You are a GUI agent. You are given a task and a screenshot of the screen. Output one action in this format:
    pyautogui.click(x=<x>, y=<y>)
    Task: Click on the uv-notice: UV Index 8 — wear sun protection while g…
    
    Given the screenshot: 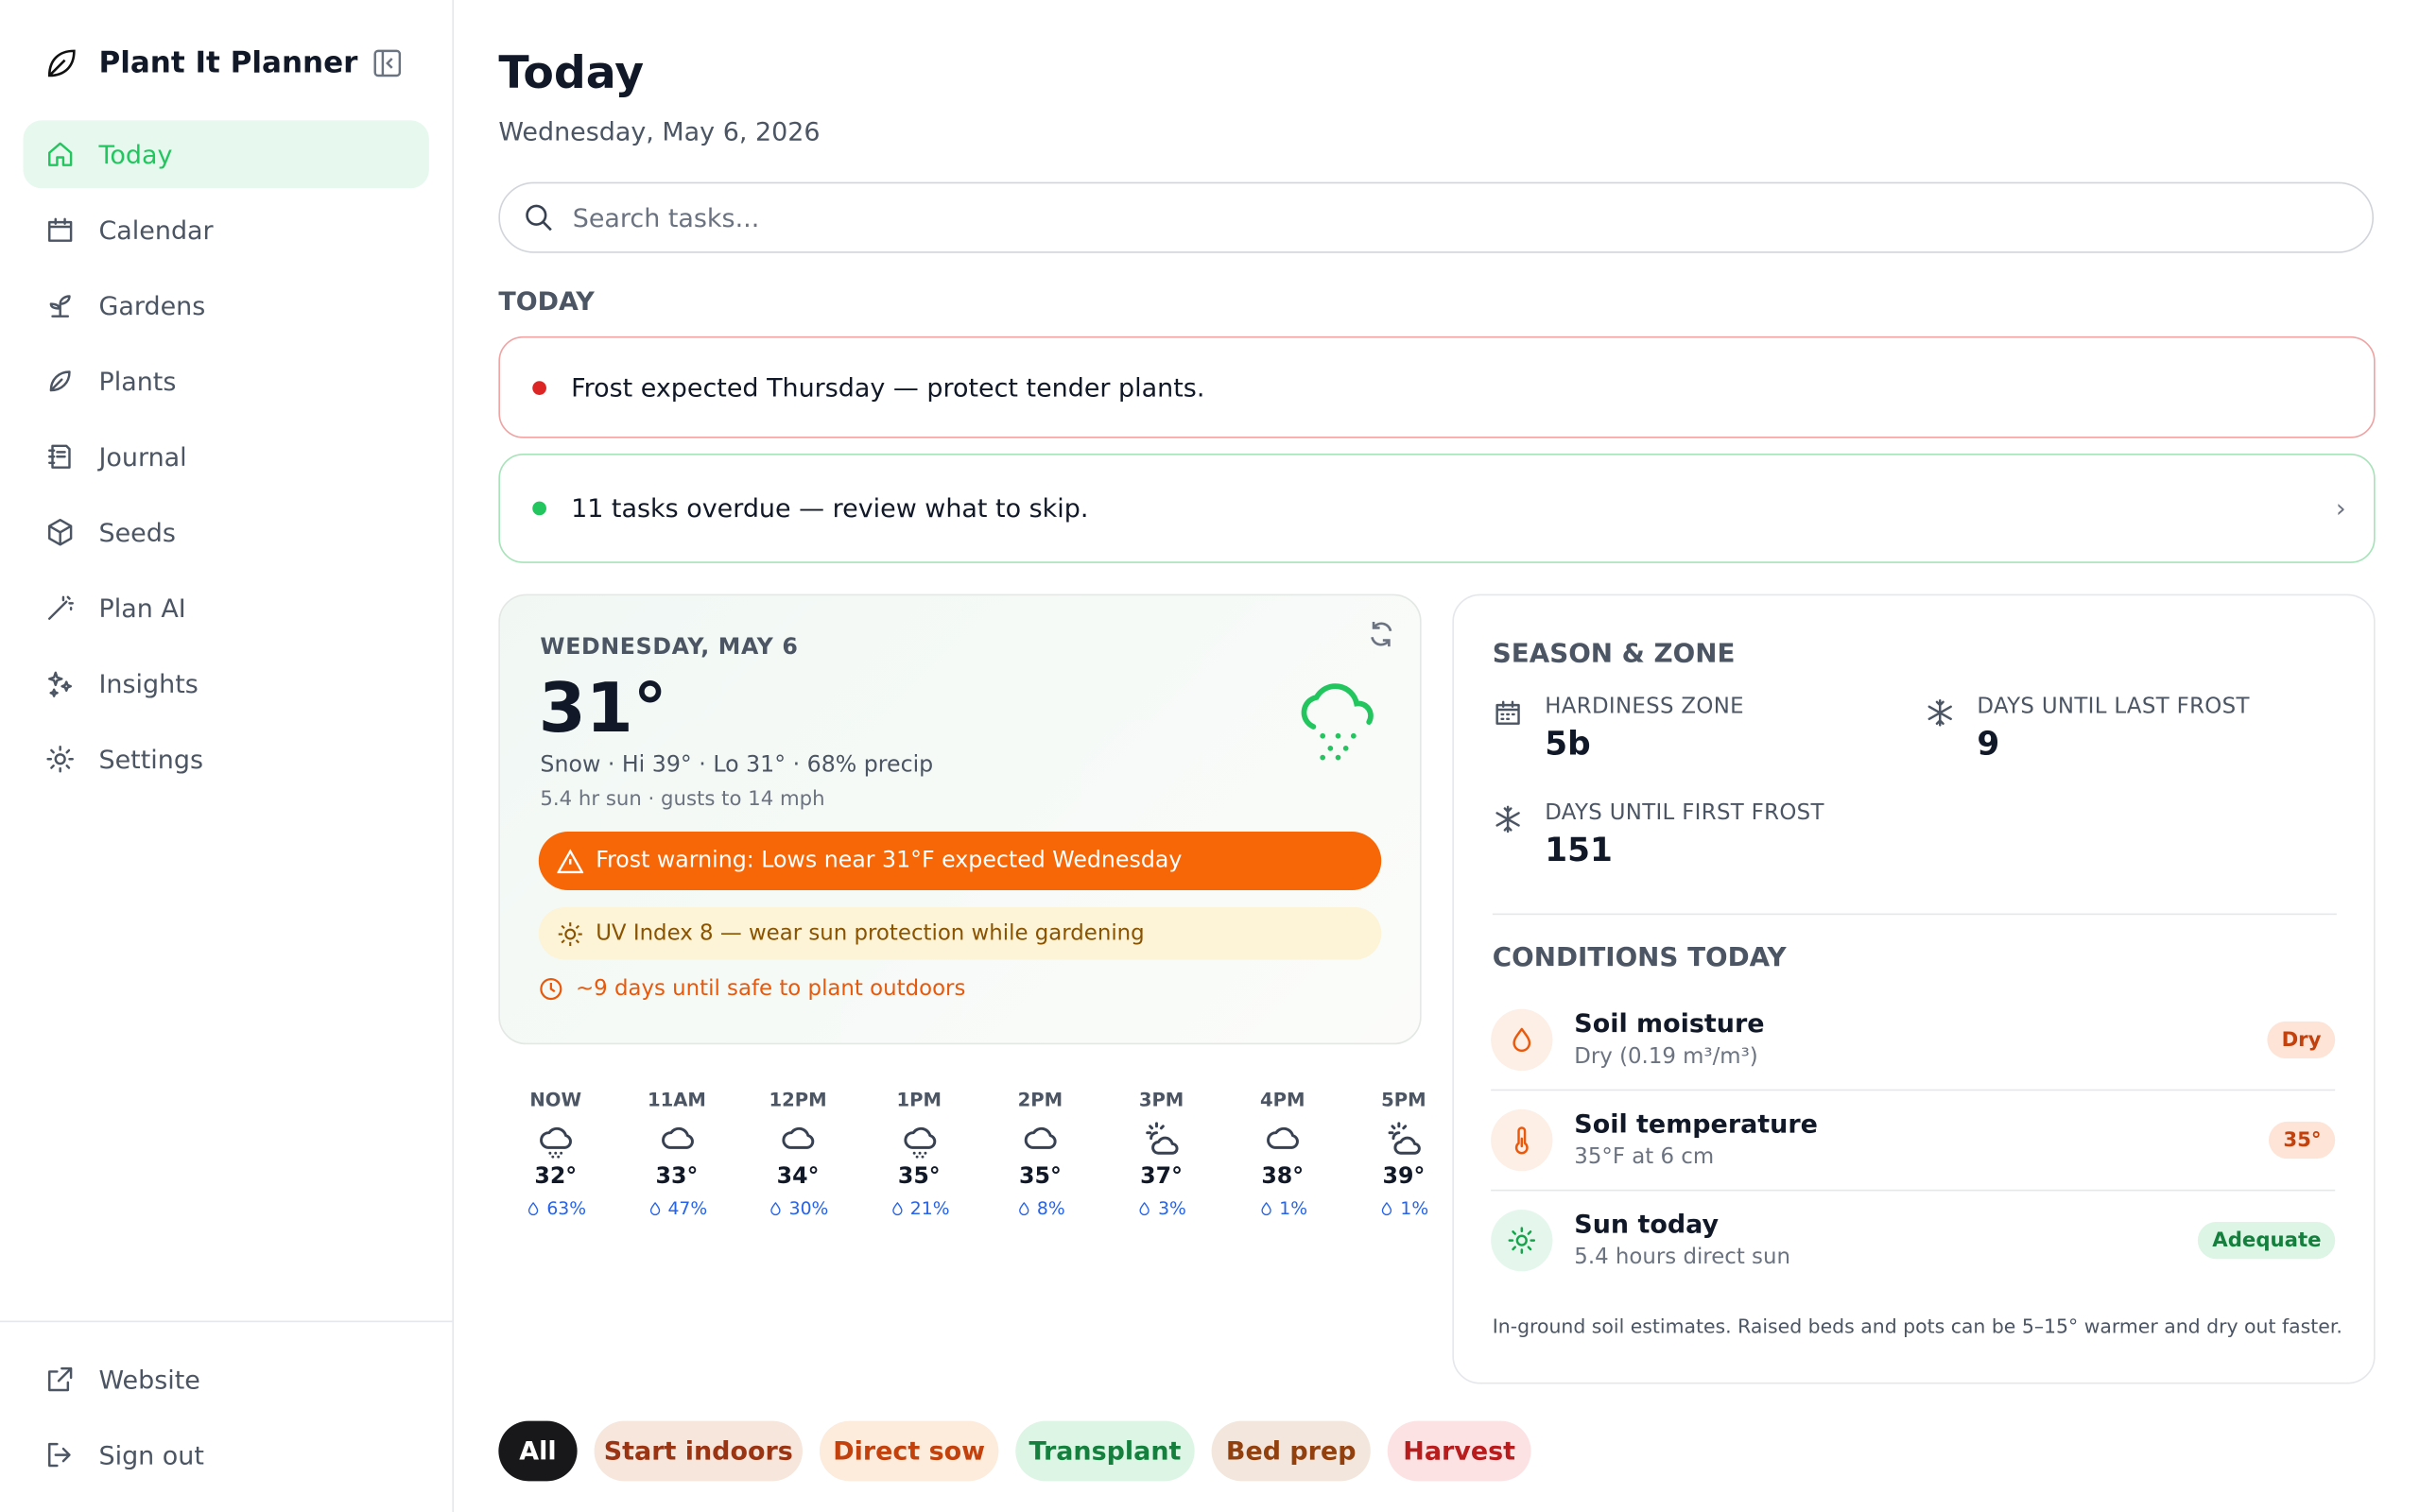 What is the action you would take?
    pyautogui.click(x=960, y=933)
    